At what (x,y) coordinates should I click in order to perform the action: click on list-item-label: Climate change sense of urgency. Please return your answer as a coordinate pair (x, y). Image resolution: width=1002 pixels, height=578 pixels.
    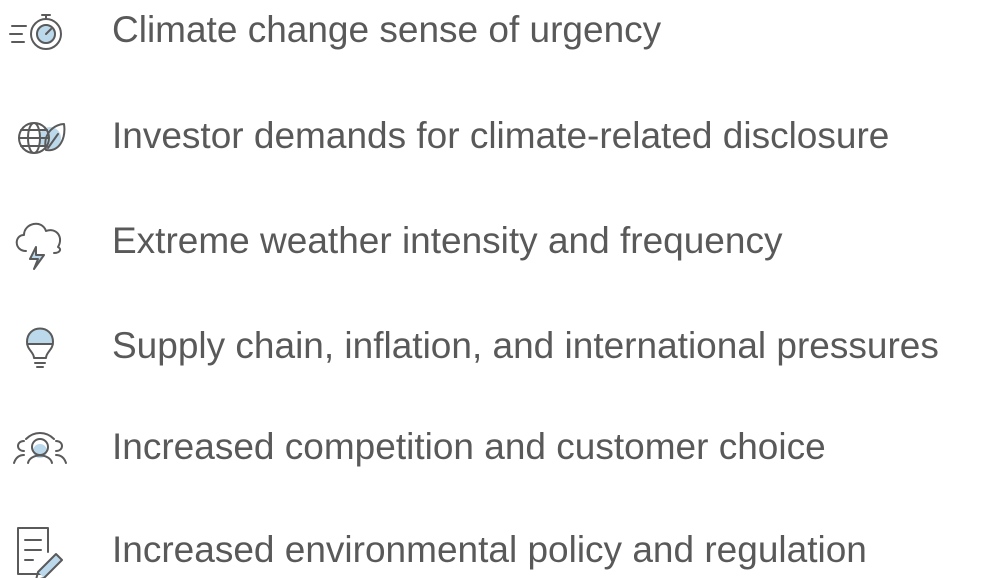
    Looking at the image, I should click on (387, 29).